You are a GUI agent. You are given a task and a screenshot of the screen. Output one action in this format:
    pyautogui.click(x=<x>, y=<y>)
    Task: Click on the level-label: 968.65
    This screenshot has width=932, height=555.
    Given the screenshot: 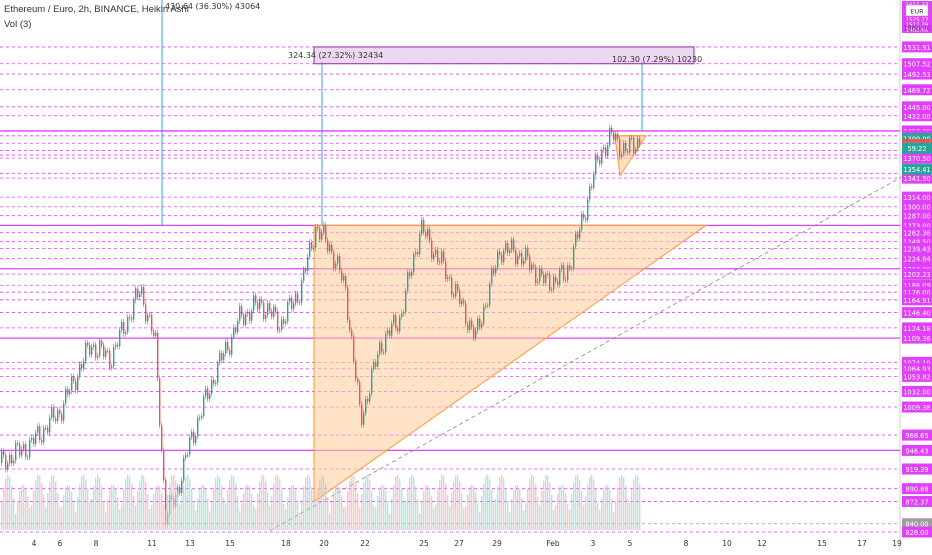 What is the action you would take?
    pyautogui.click(x=916, y=436)
    